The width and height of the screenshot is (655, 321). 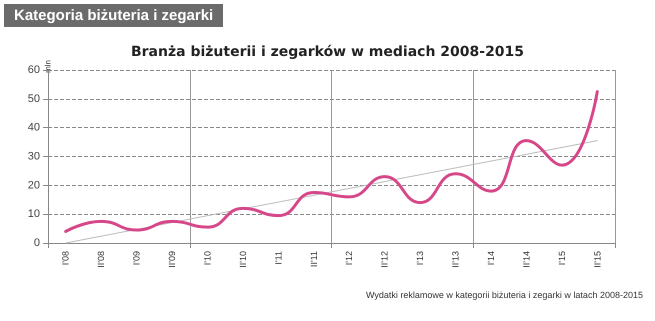 What do you see at coordinates (65, 258) in the screenshot?
I see `x-tick-label: I'08` at bounding box center [65, 258].